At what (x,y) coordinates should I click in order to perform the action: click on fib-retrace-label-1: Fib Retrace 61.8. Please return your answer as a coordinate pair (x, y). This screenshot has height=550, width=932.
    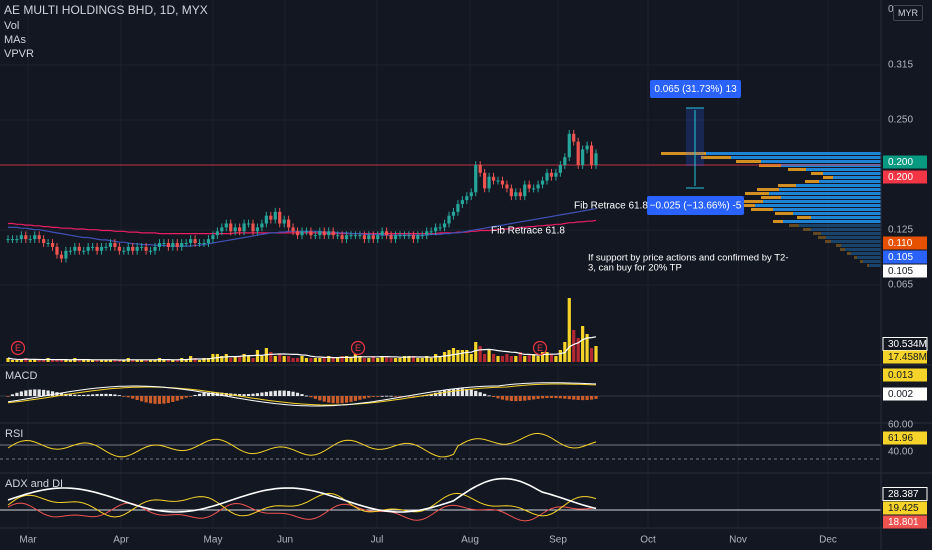
    Looking at the image, I should click on (611, 206).